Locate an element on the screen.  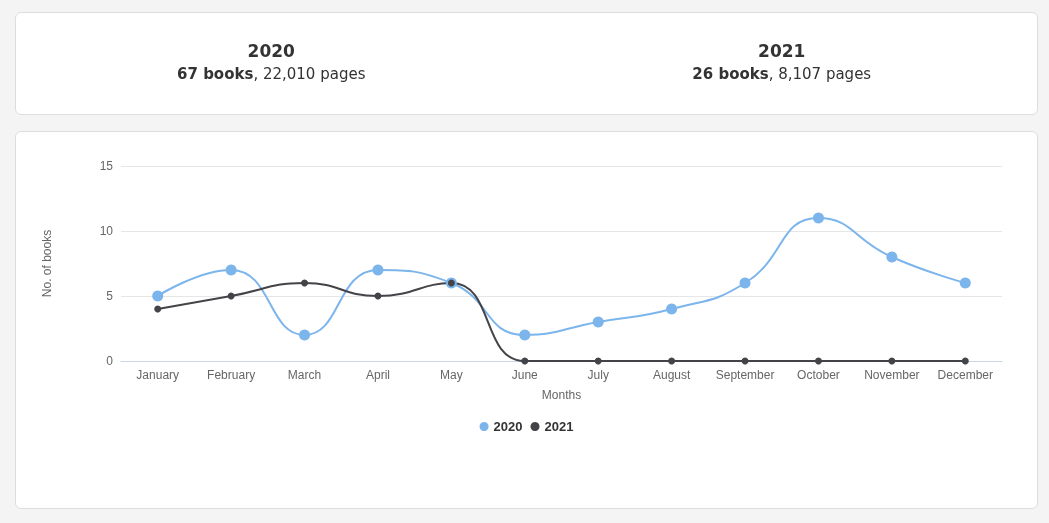
legend-label: 2021 is located at coordinates (559, 426).